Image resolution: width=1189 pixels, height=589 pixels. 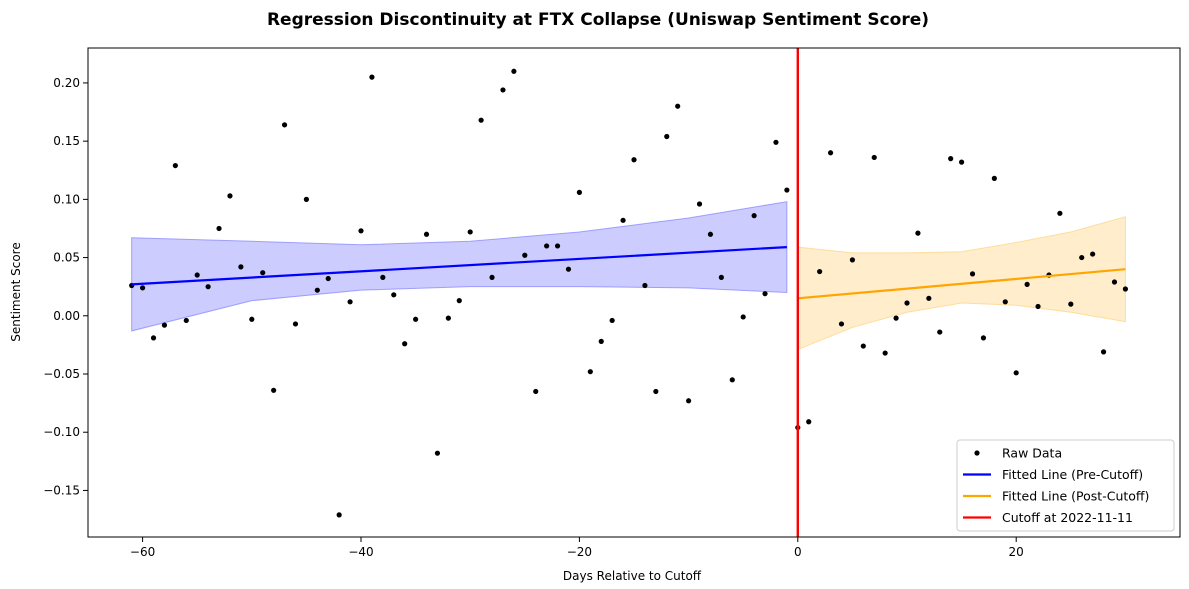 I want to click on x-tick-label: 0, so click(x=798, y=552).